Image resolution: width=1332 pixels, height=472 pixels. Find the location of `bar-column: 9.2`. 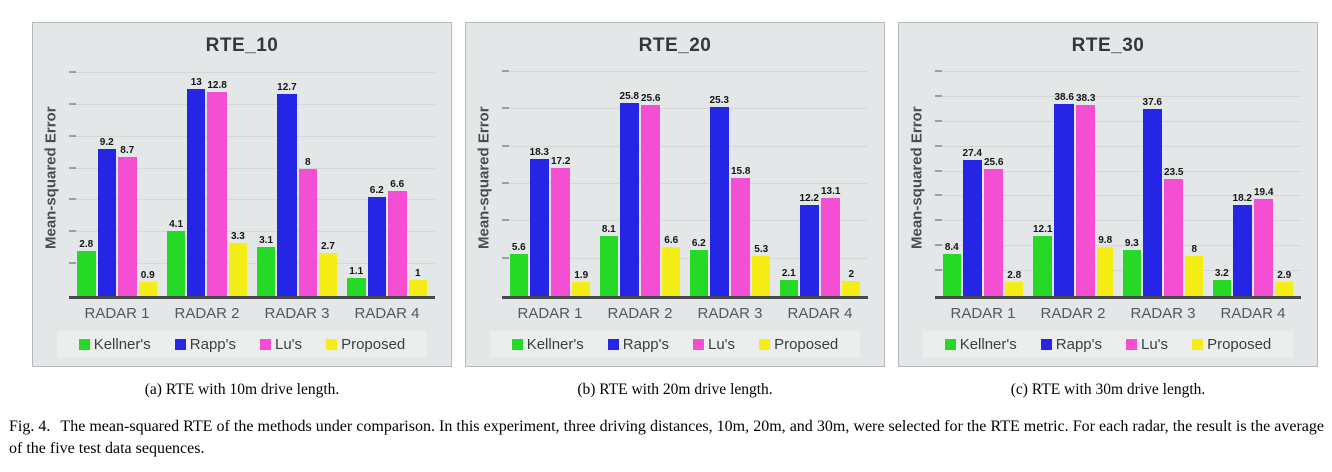

bar-column: 9.2 is located at coordinates (106, 176).